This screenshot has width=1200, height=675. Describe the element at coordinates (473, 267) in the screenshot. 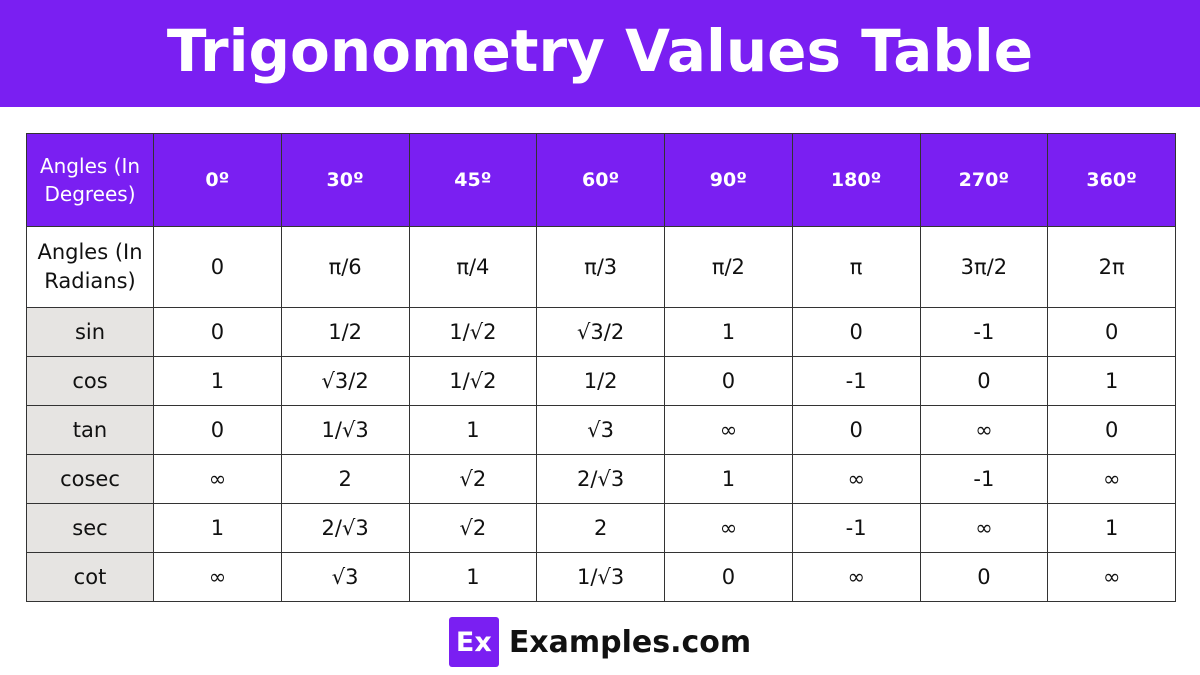

I see `radian-cell: π/4` at that location.